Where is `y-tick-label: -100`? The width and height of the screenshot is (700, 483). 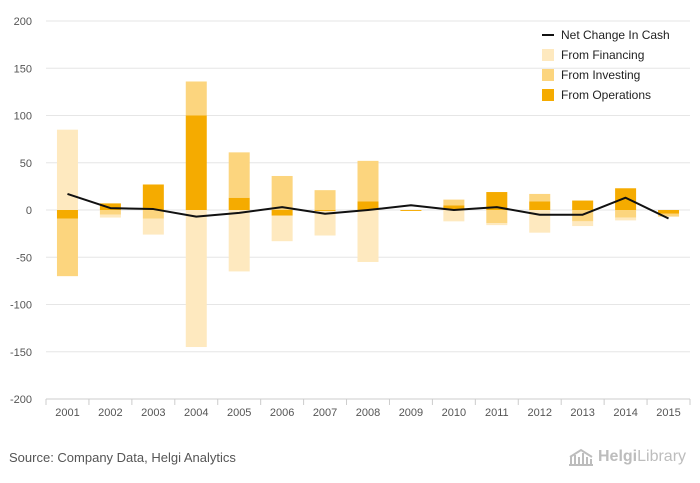 y-tick-label: -100 is located at coordinates (21, 306).